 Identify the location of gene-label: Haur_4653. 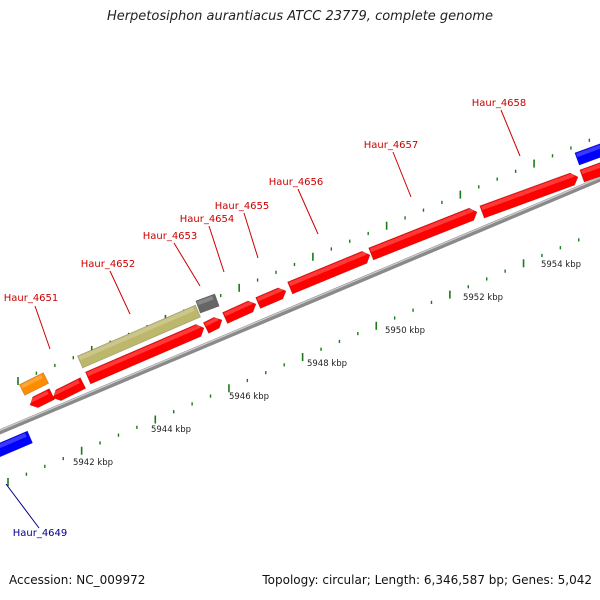
(170, 236).